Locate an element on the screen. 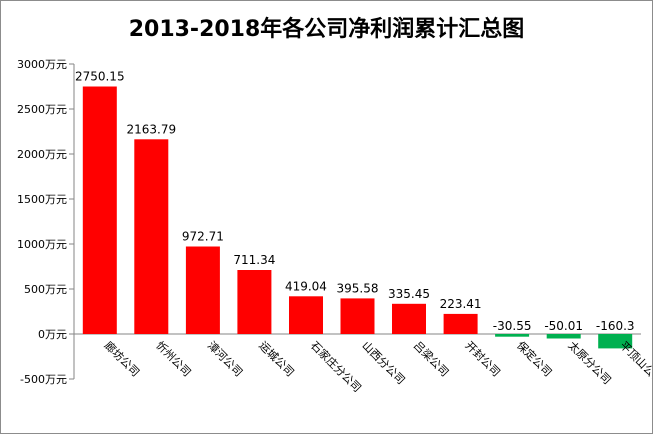  data-label: 2163.79 is located at coordinates (152, 129).